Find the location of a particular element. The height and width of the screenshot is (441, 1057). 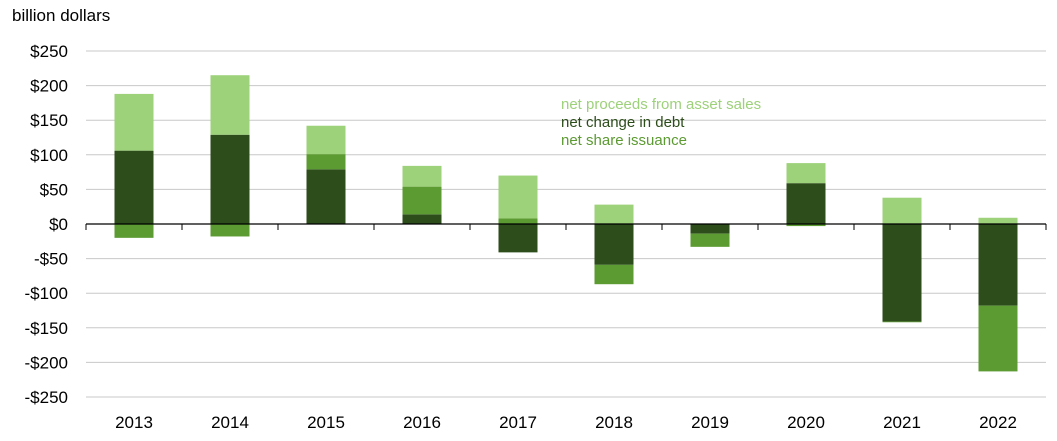

x-tick-label: 2015 is located at coordinates (326, 422).